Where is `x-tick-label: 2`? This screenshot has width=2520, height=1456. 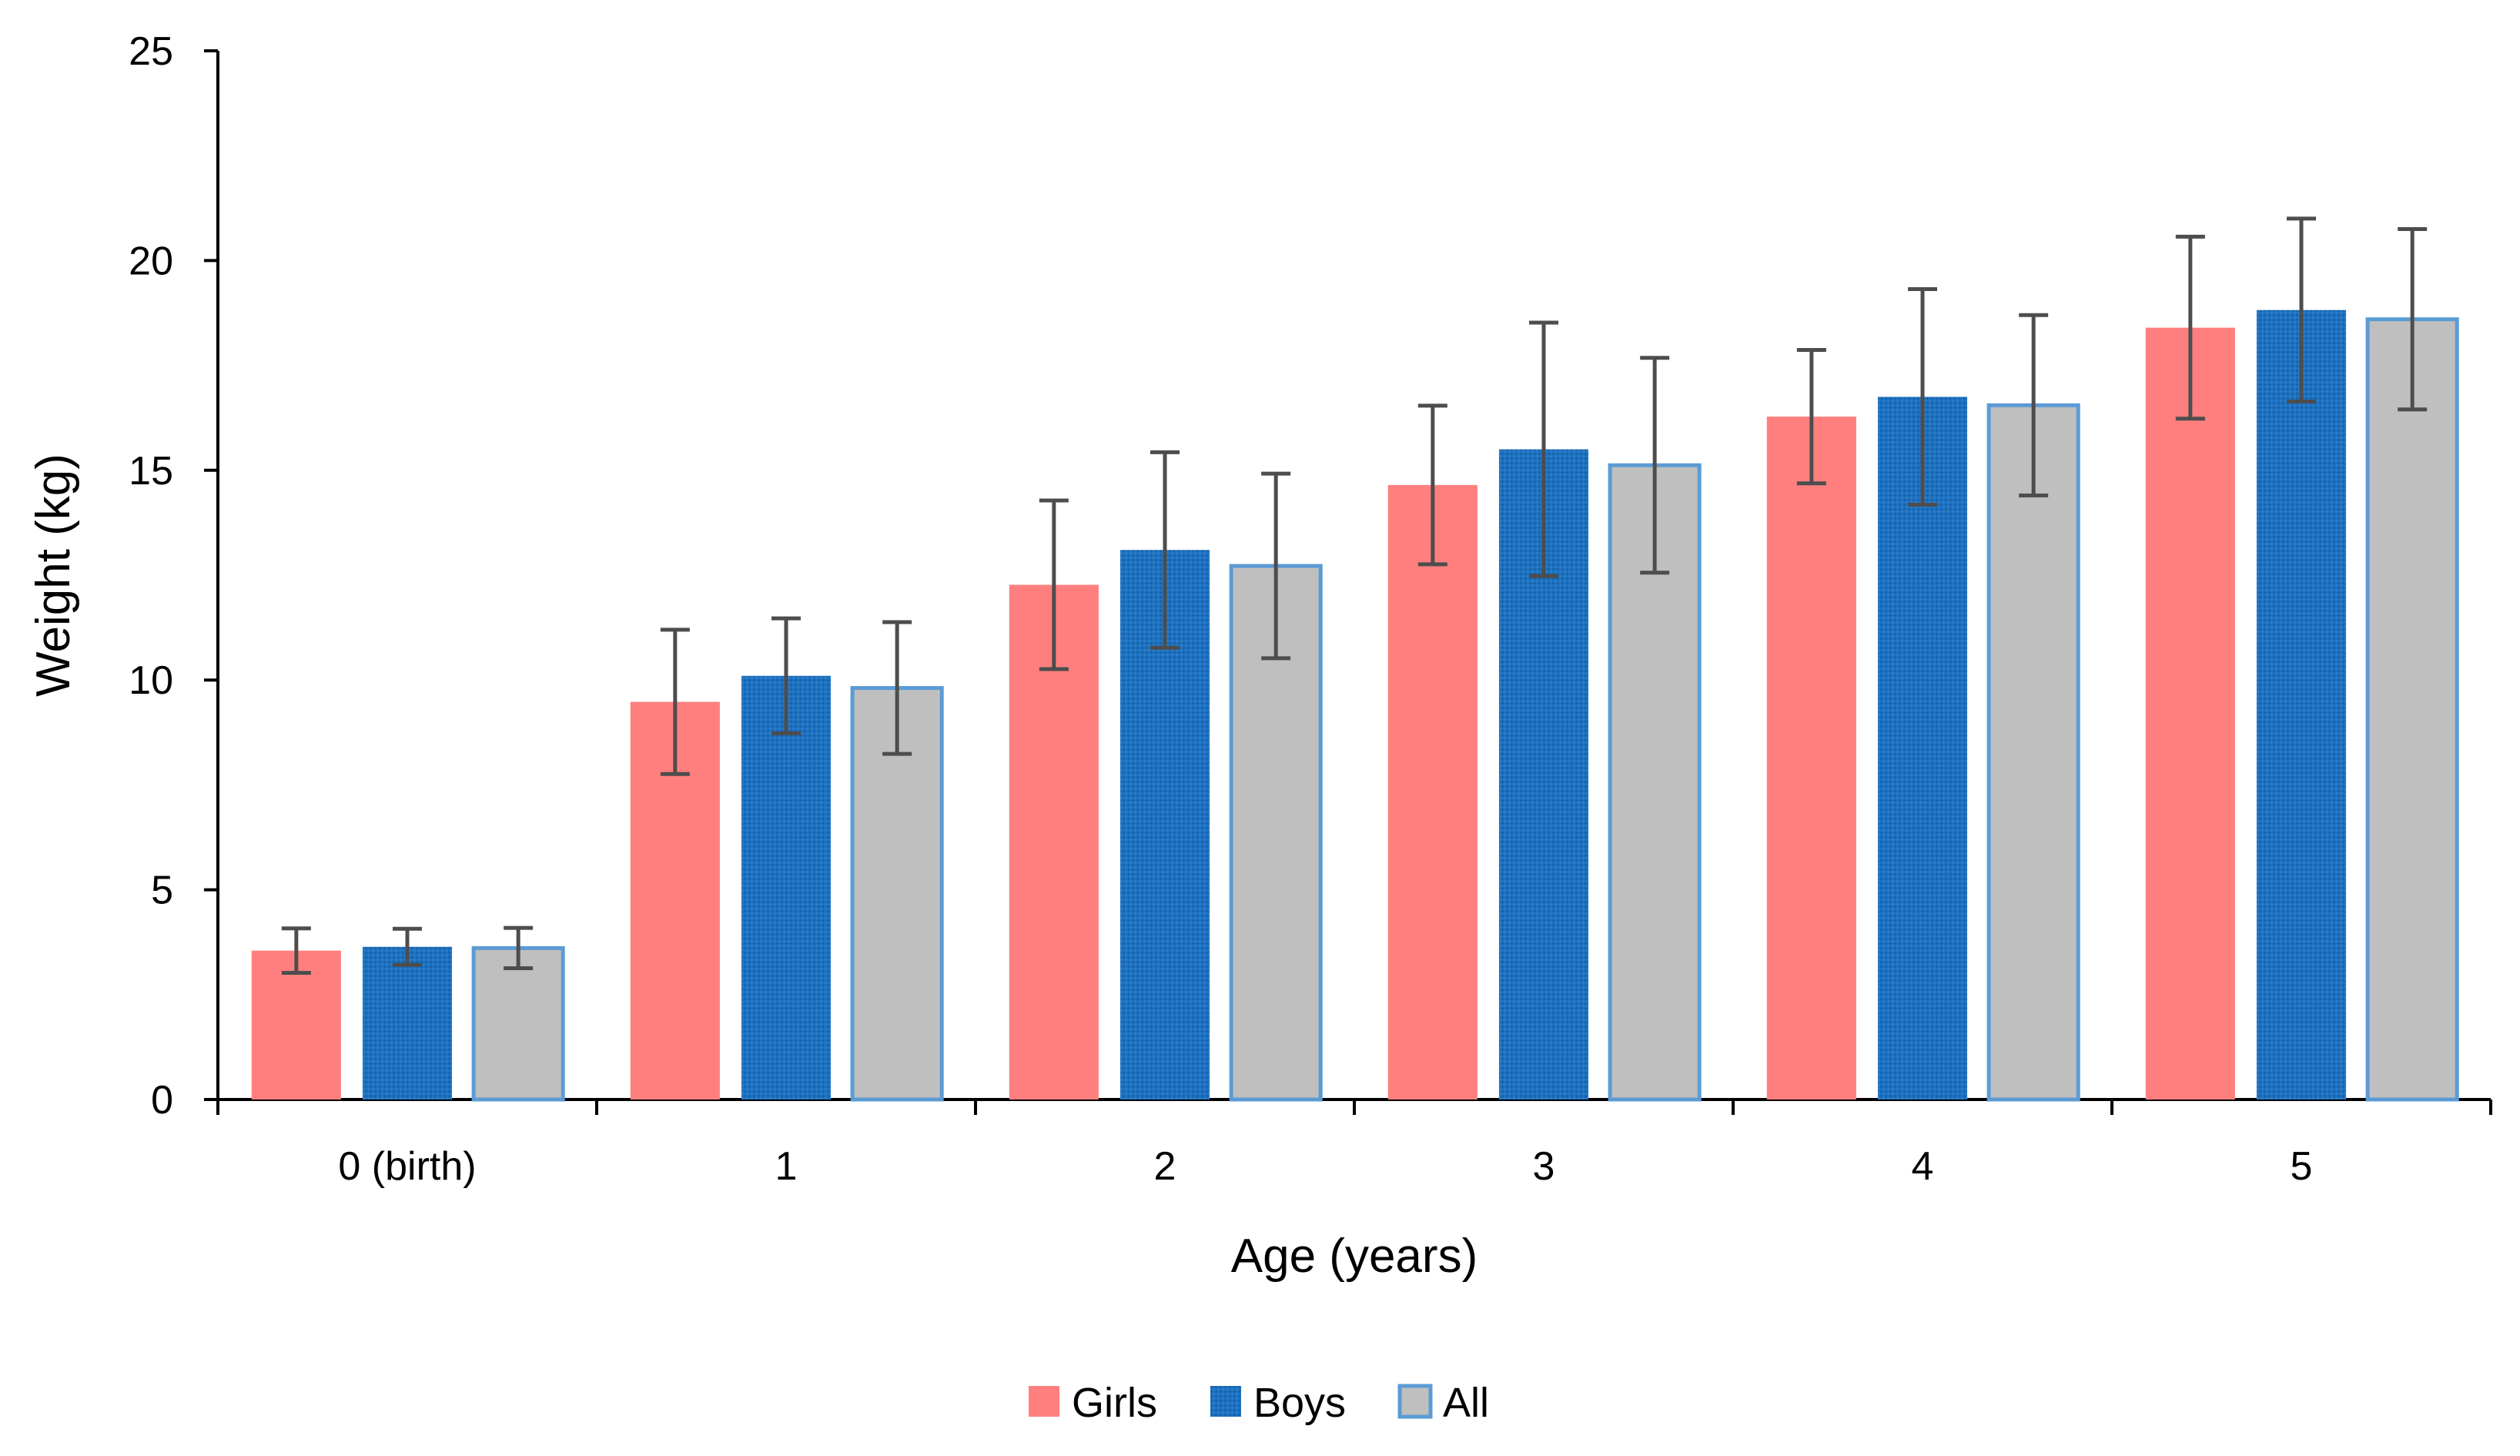
x-tick-label: 2 is located at coordinates (1165, 1166).